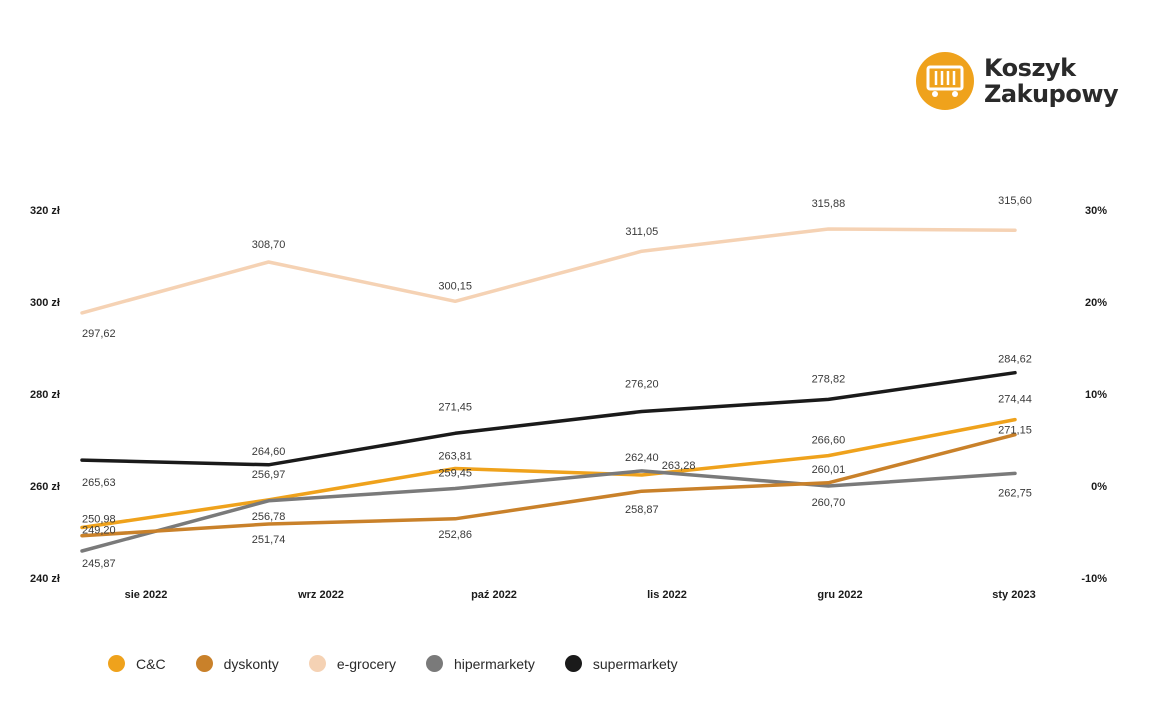  I want to click on logo-text: Koszyk Zakupowy, so click(1051, 81).